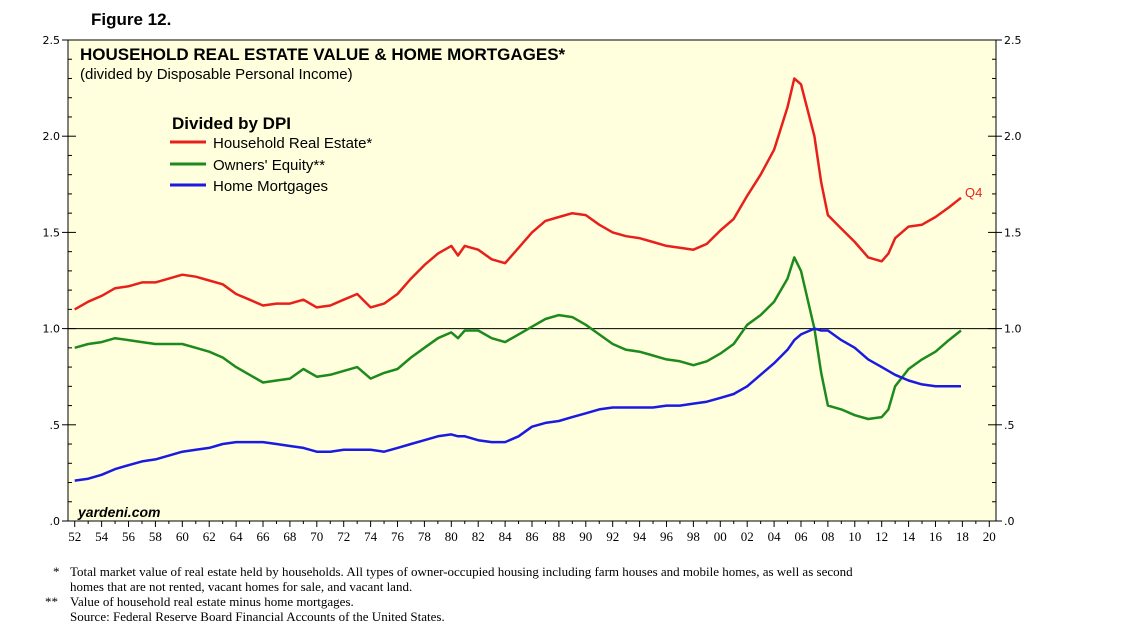 This screenshot has height=630, width=1138. Describe the element at coordinates (827, 536) in the screenshot. I see `x-tick-label: 08` at that location.